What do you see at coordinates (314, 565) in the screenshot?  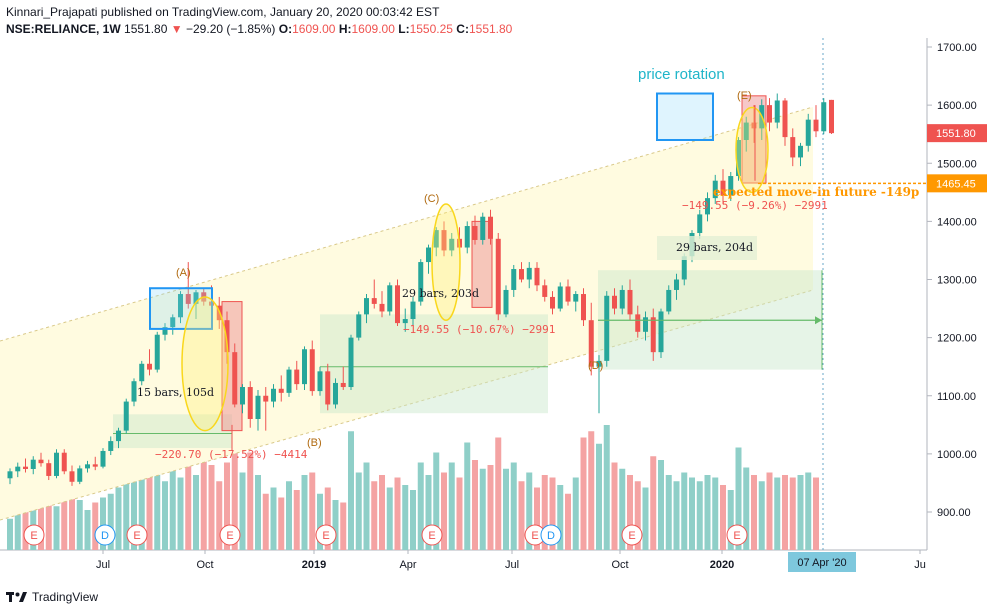 I see `time-tick-label: 2019` at bounding box center [314, 565].